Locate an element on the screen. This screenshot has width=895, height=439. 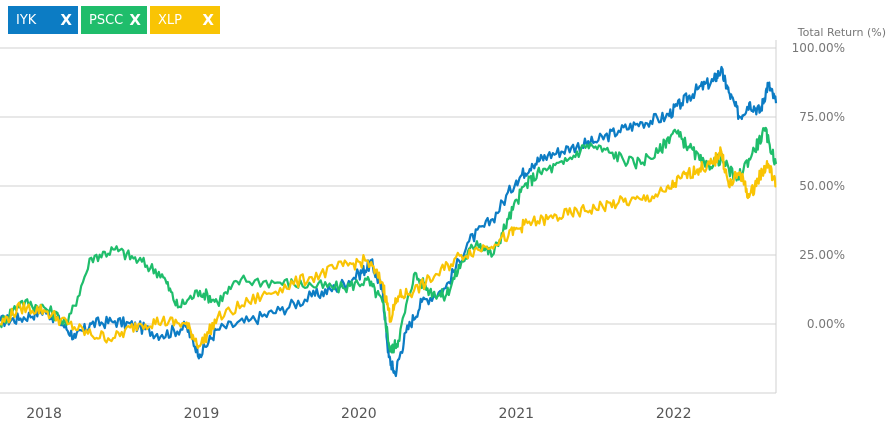
legend-chip-iyk: IYK X is located at coordinates (43, 20).